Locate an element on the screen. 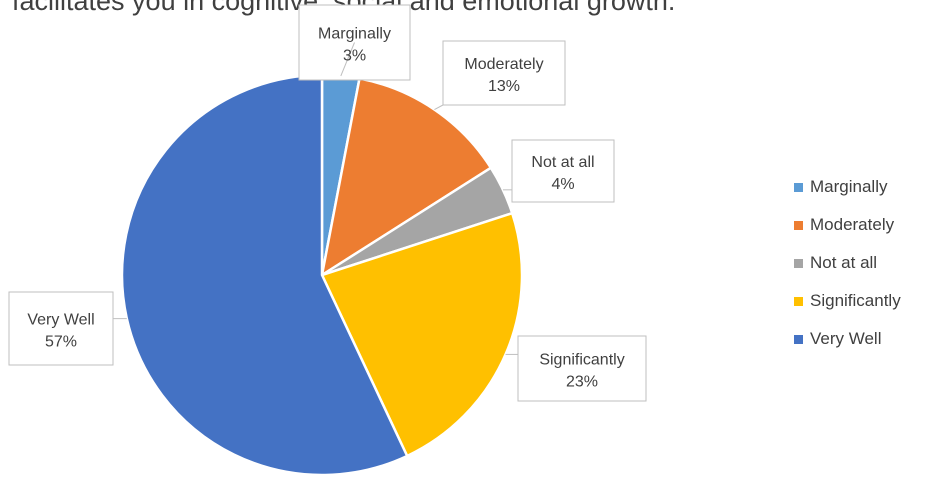  data-label-very-well: Very Well 57% is located at coordinates (67, 328).